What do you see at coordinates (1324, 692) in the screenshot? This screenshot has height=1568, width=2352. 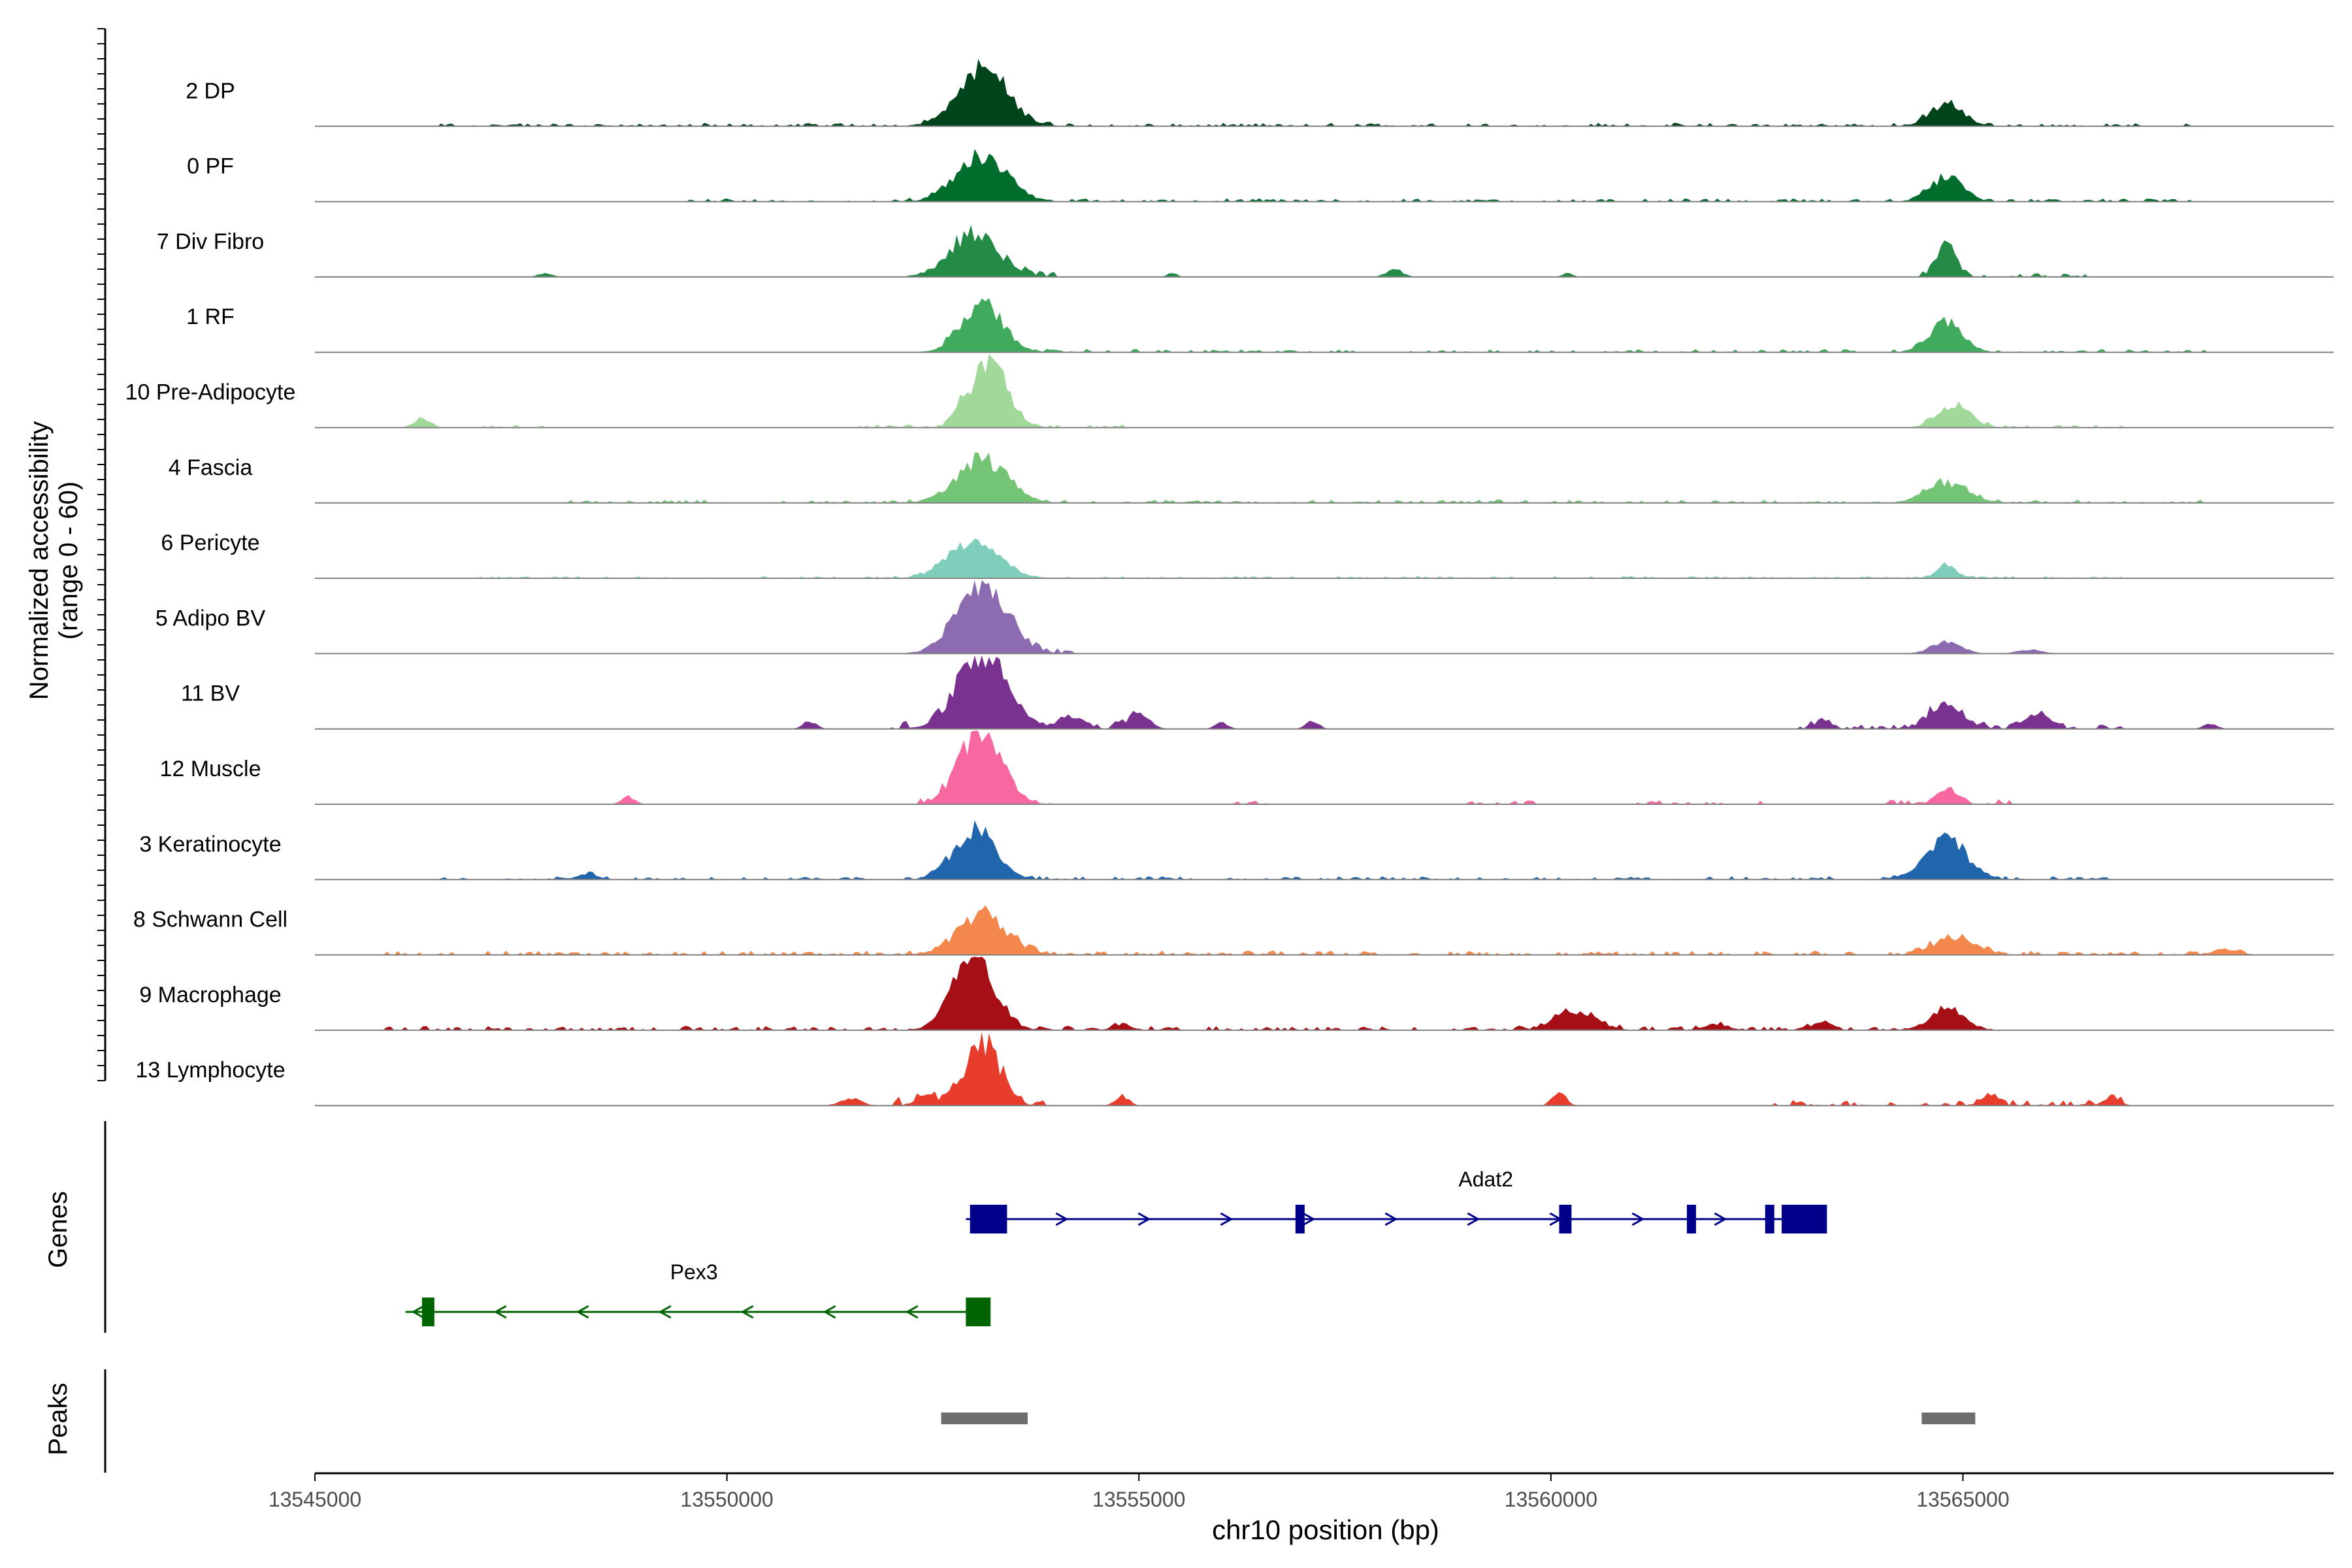 I see `coverage-area-11-bv` at bounding box center [1324, 692].